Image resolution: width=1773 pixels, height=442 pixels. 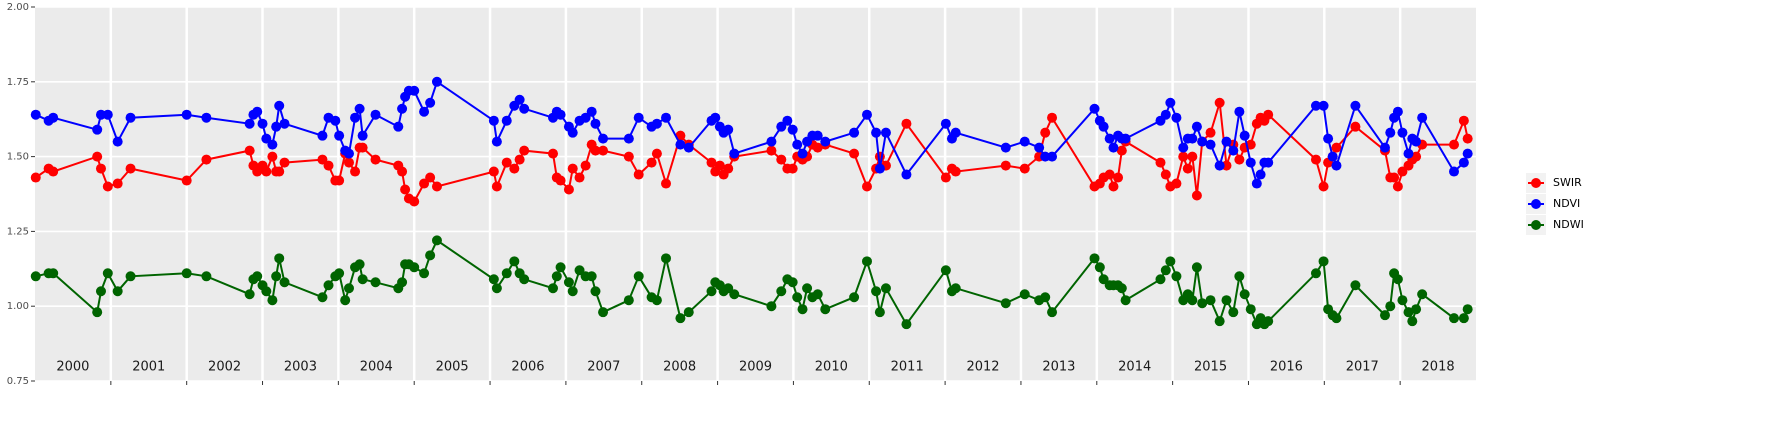 I want to click on legend-swatch, so click(x=1536, y=204).